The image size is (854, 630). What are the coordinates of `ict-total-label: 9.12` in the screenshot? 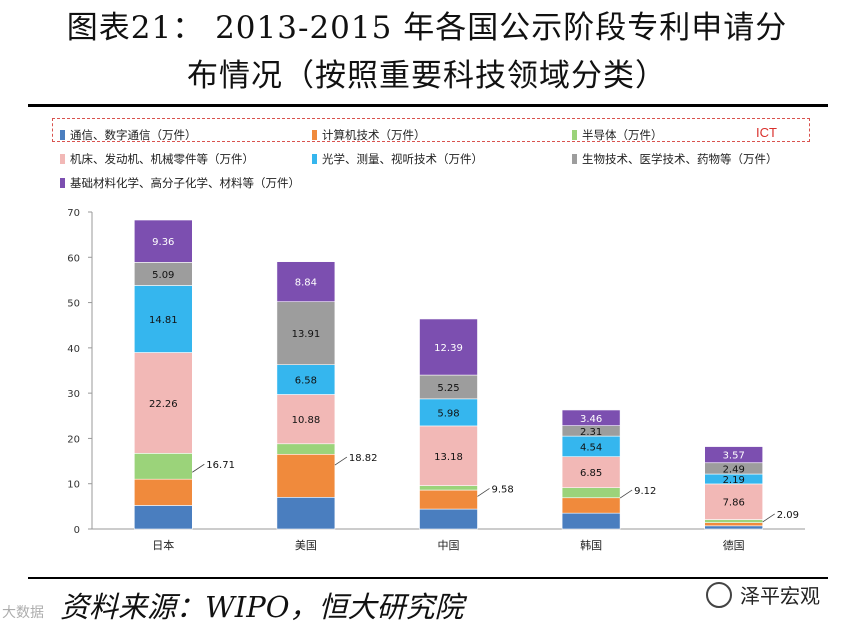 It's located at (645, 491).